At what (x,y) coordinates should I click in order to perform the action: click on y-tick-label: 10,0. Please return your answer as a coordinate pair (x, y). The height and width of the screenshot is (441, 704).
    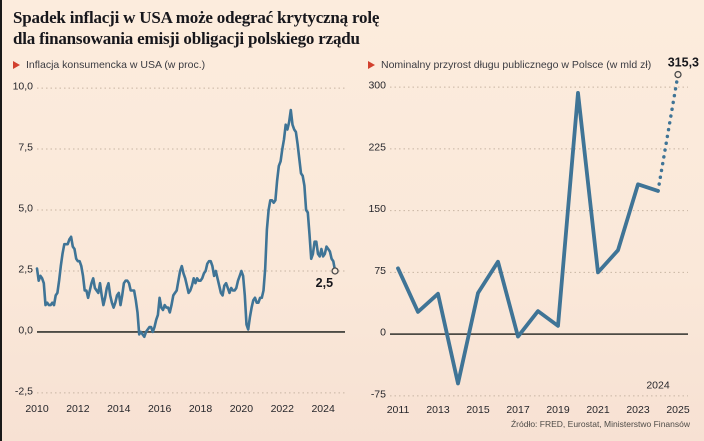
    Looking at the image, I should click on (23, 87).